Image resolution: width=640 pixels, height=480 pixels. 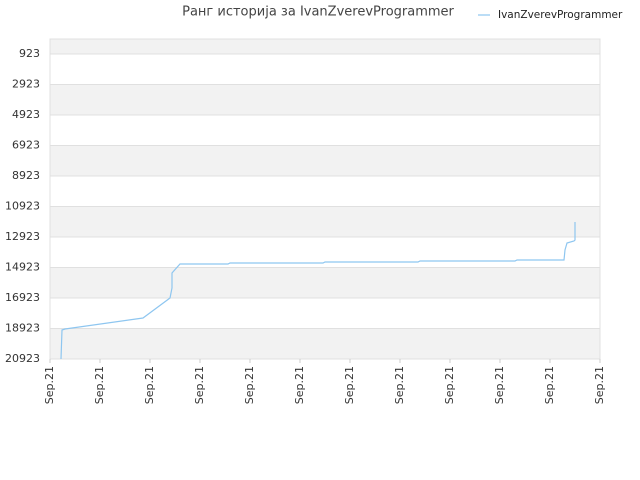 What do you see at coordinates (26, 175) in the screenshot?
I see `y-tick-label: 8923` at bounding box center [26, 175].